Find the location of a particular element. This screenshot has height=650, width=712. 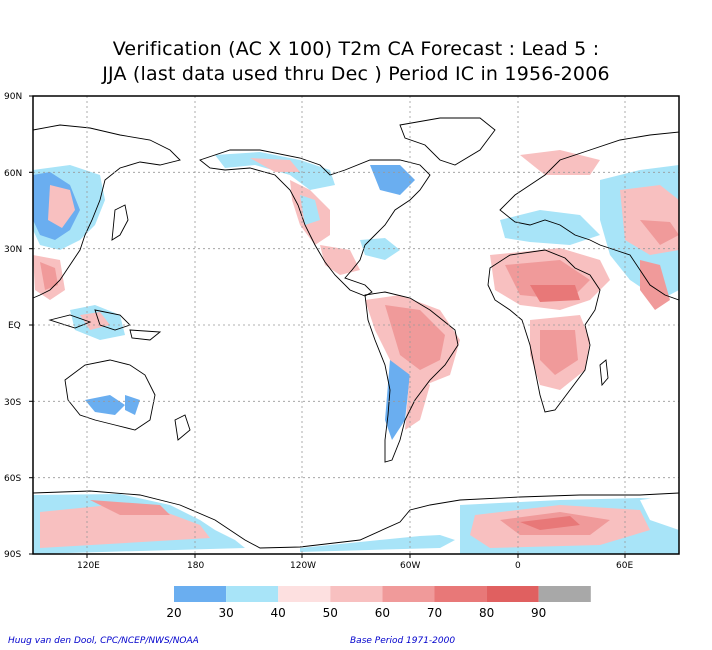

lon-label-60e: 60E is located at coordinates (624, 566).